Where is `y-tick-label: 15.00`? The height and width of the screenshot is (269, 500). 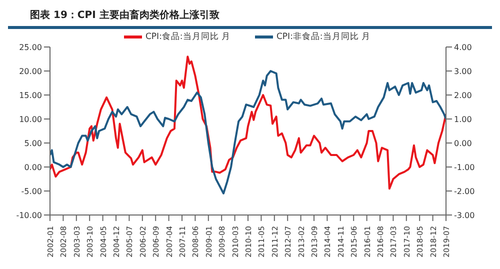
y-tick-label: 15.00 is located at coordinates (30, 95).